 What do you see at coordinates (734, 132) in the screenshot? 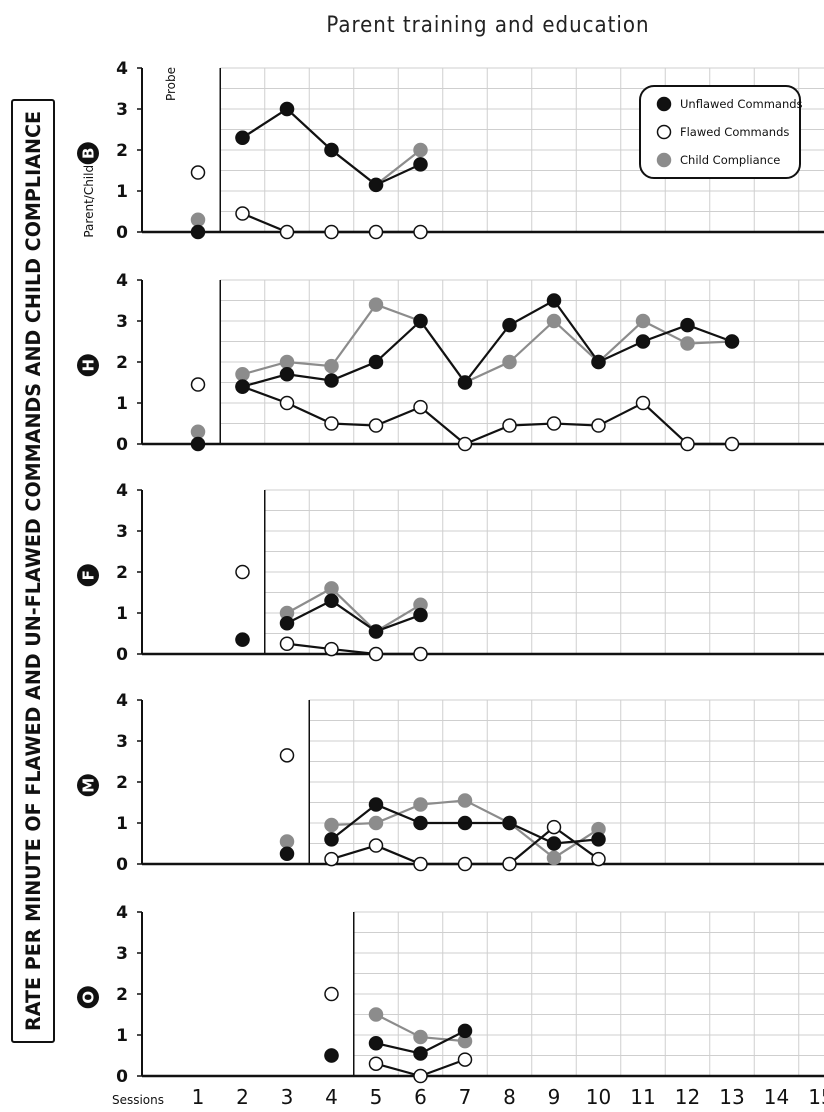
I see `legend-label: Flawed Commands` at bounding box center [734, 132].